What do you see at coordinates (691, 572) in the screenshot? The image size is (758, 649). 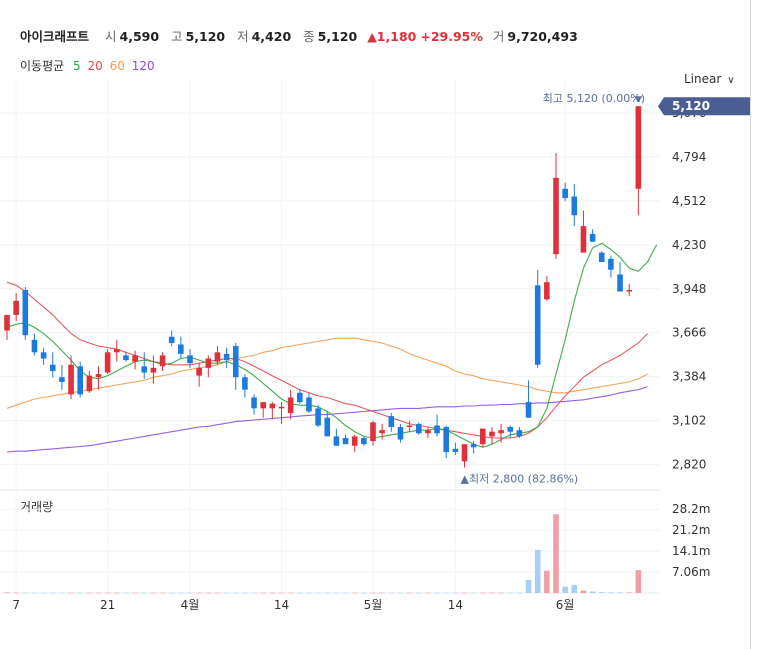 I see `volume-tick-label: 7.06m` at bounding box center [691, 572].